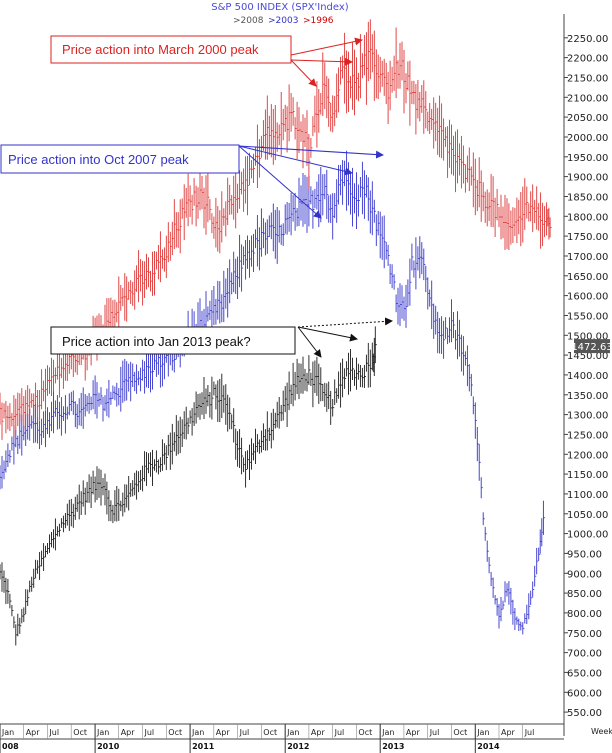 The width and height of the screenshot is (612, 753). I want to click on y-tick-label: 1400.00, so click(587, 376).